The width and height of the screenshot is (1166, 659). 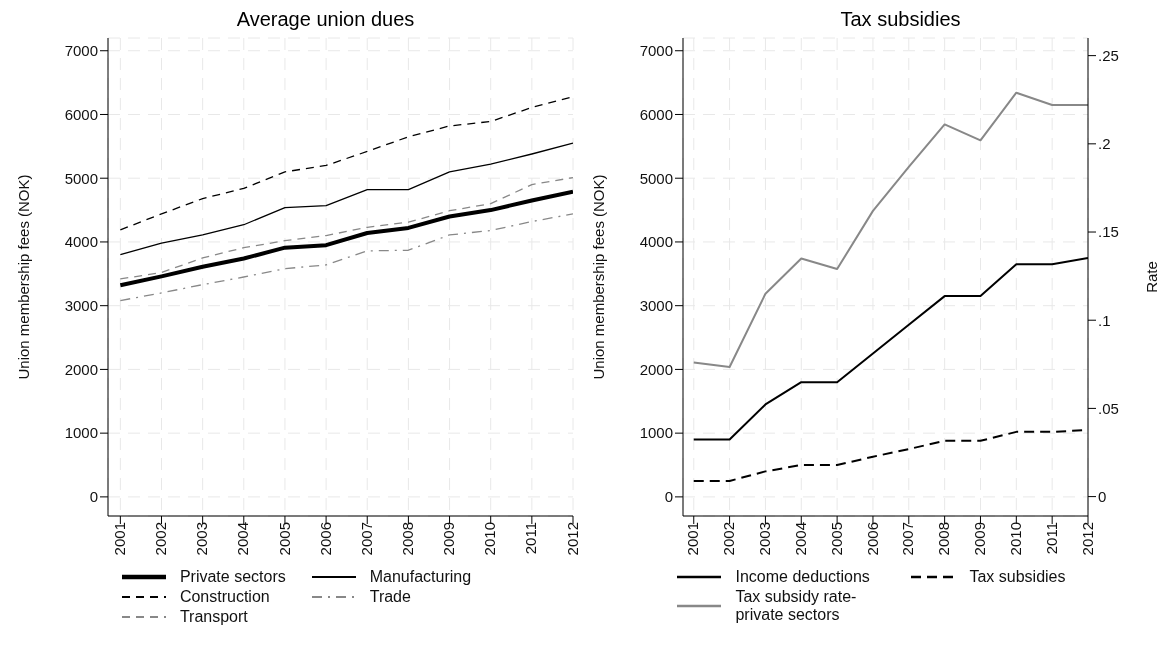 I want to click on legend-label: Income deductions, so click(x=802, y=577).